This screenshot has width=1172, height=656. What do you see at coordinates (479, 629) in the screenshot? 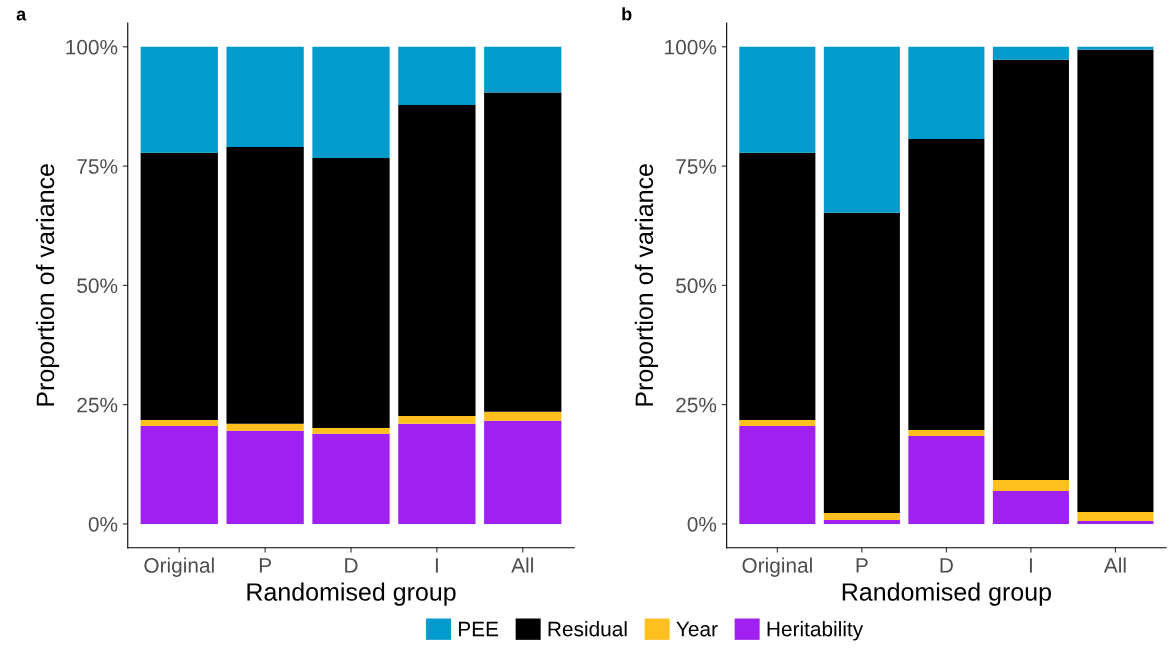
I see `legend-label: PEE` at bounding box center [479, 629].